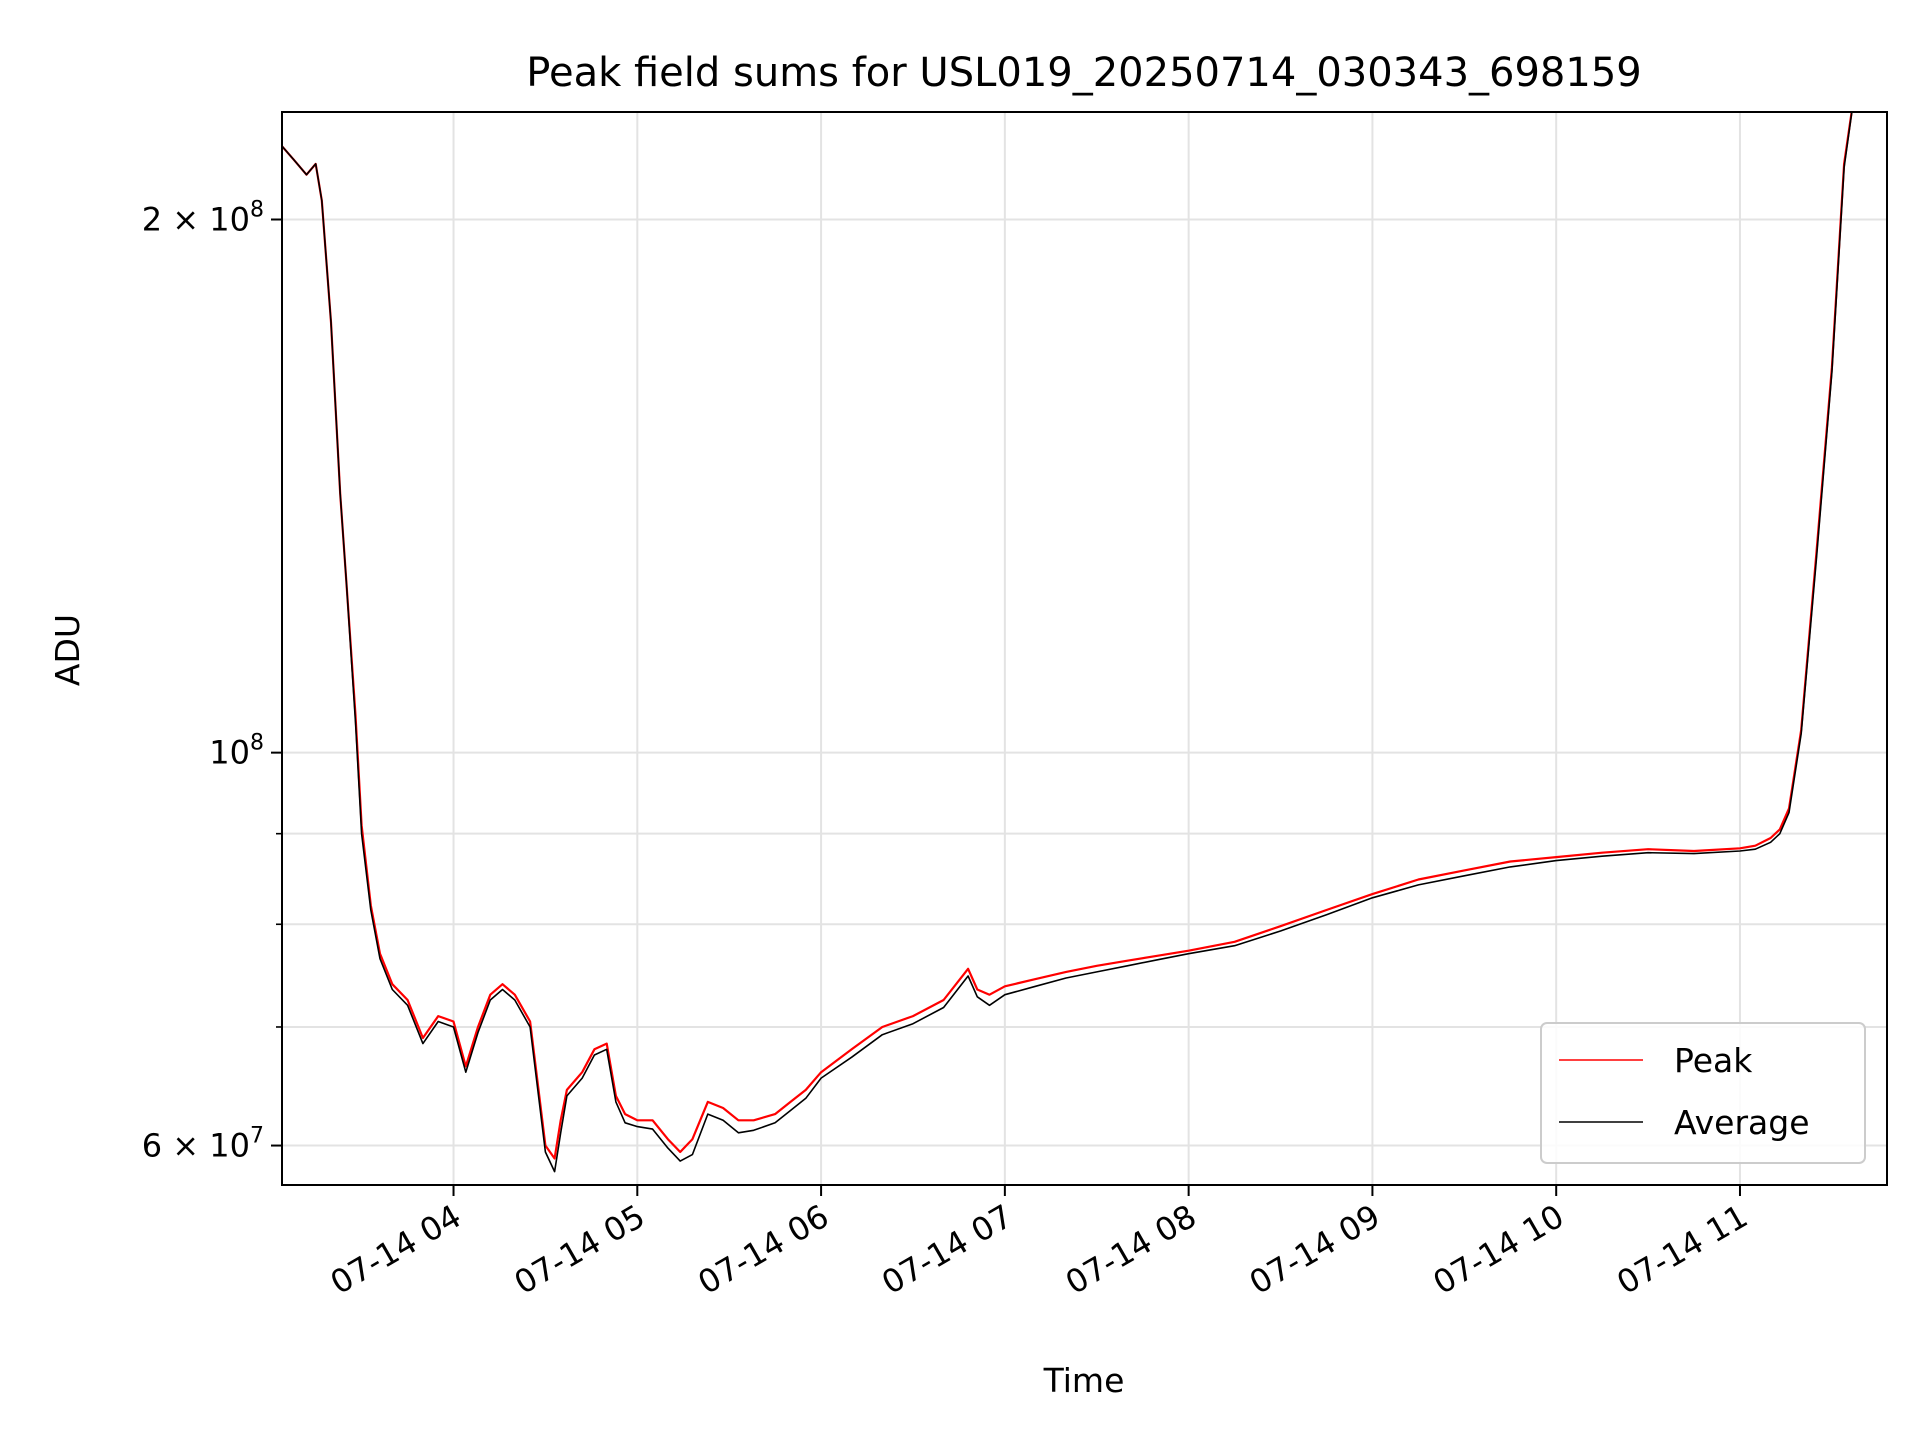 The width and height of the screenshot is (1920, 1440). I want to click on y-tick-label: 6 × 107, so click(203, 1144).